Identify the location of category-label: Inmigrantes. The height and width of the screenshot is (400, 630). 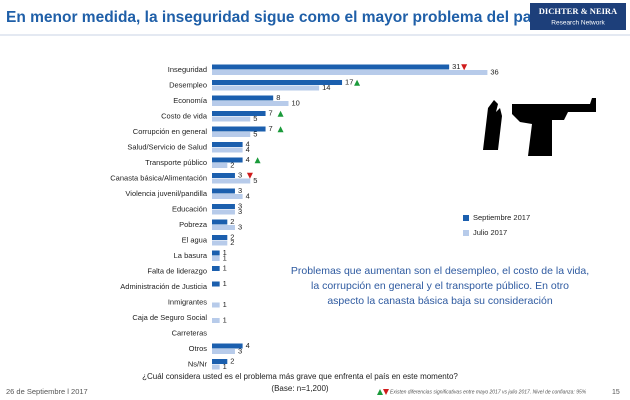
(187, 301).